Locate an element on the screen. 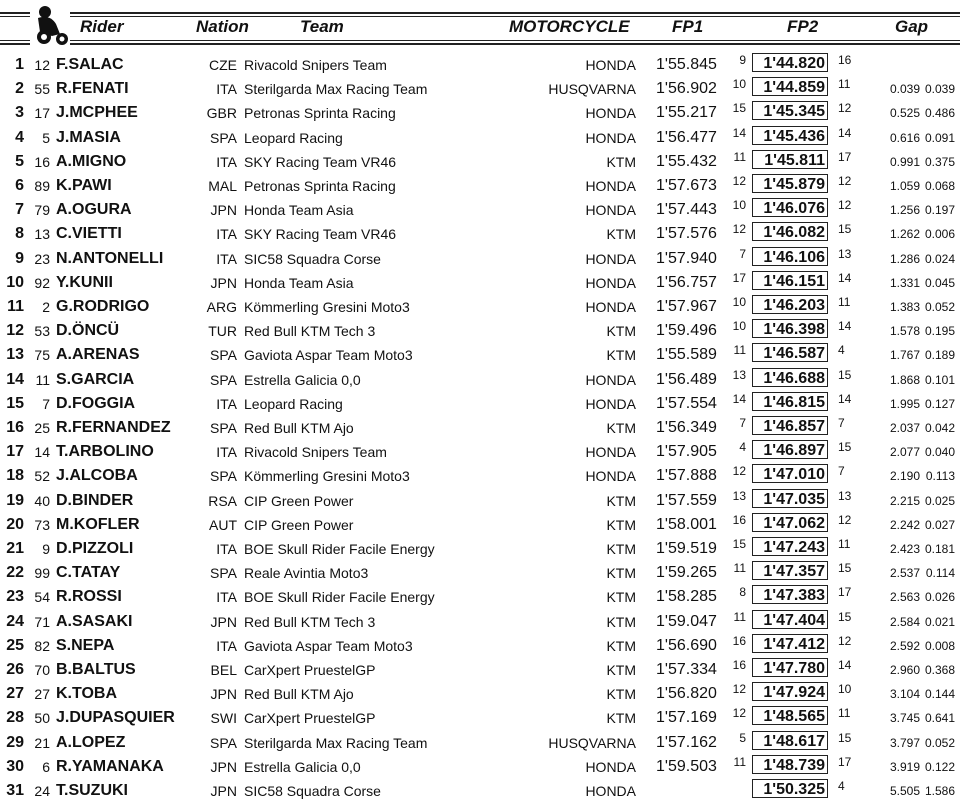  motorcycle-rider-logo-icon is located at coordinates (50, 25).